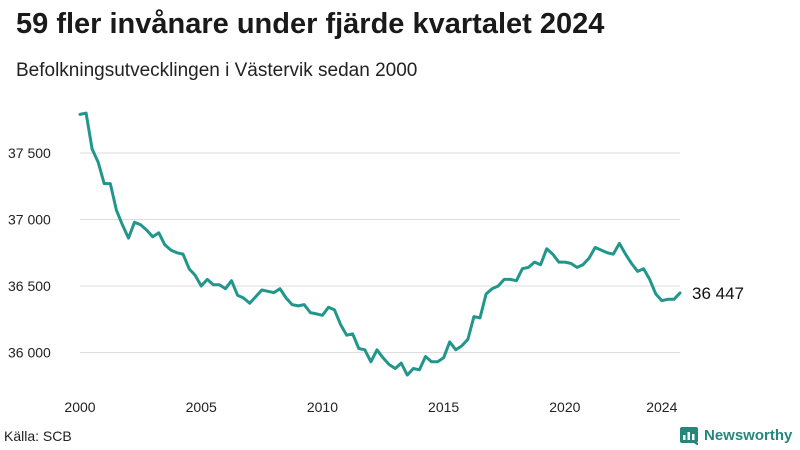 The image size is (800, 450). I want to click on brand-logo: Newsworthy, so click(736, 435).